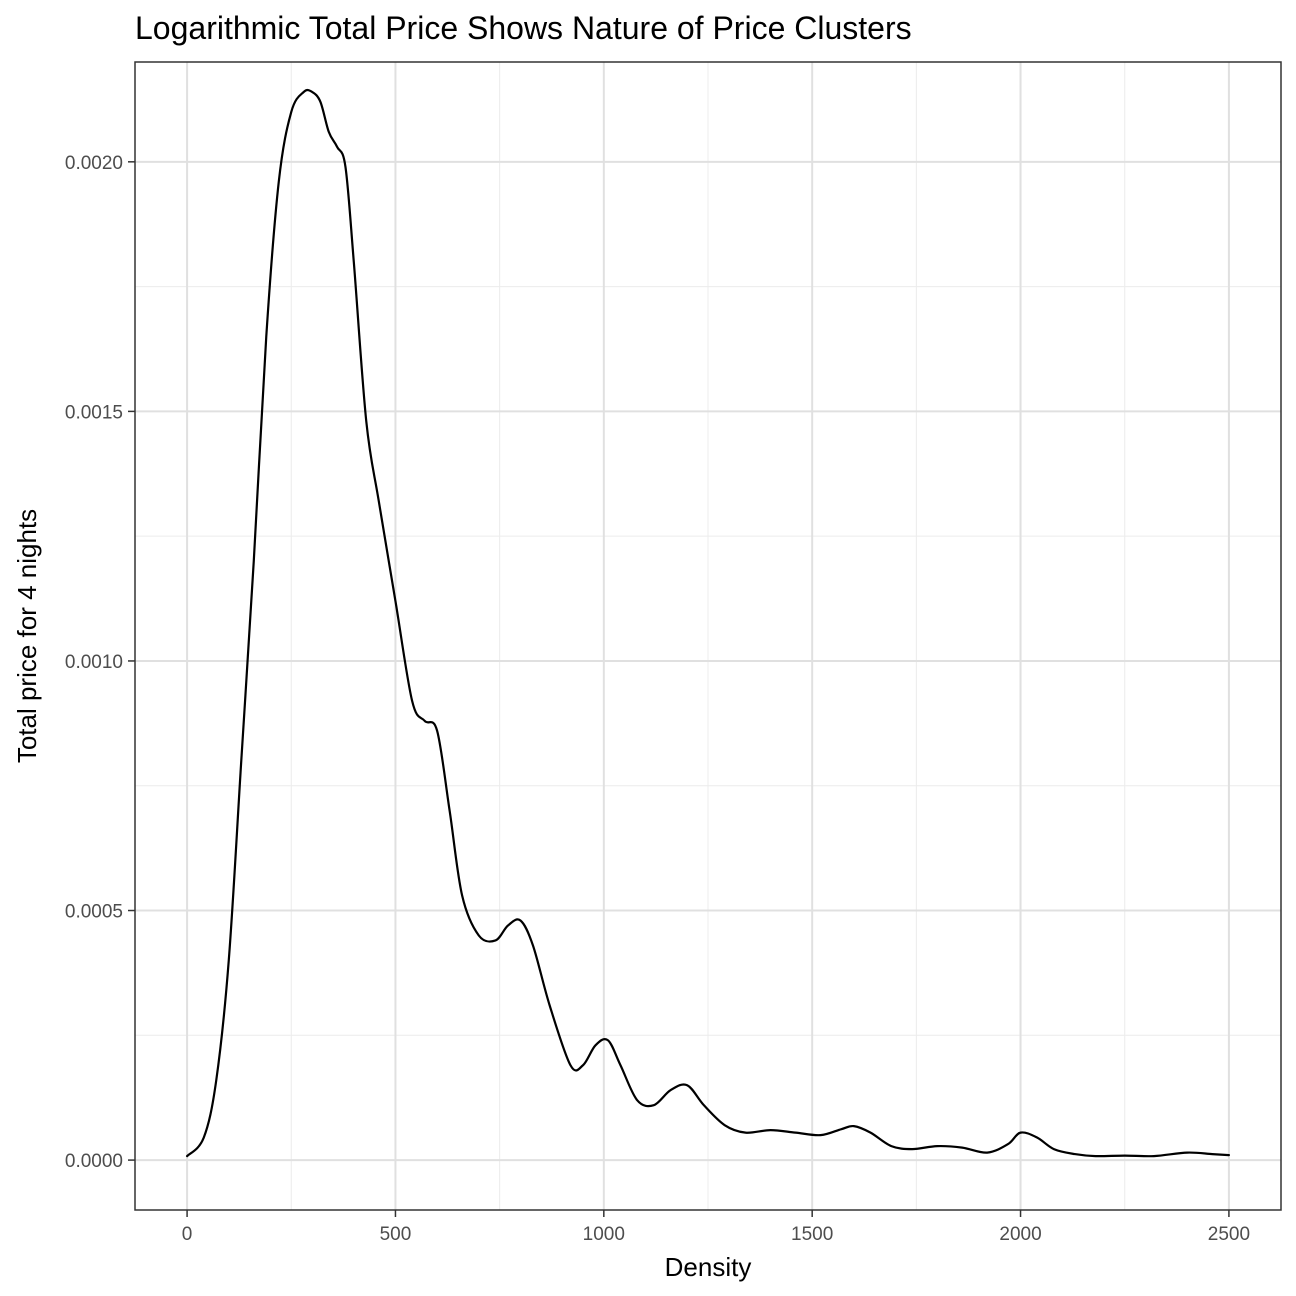 The width and height of the screenshot is (1296, 1296). What do you see at coordinates (94, 163) in the screenshot?
I see `y-tick-label-4: 0.0020` at bounding box center [94, 163].